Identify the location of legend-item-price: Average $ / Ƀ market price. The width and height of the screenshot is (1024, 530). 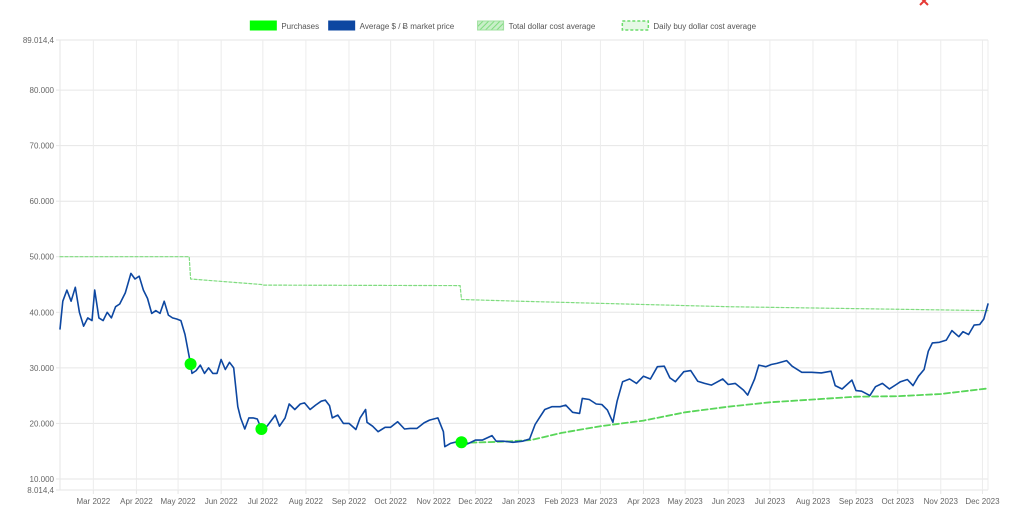
(391, 25).